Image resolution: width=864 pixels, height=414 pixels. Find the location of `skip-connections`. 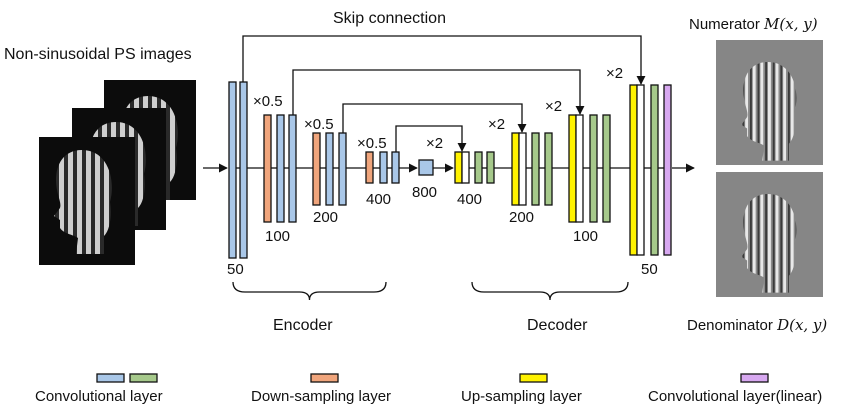

skip-connections is located at coordinates (444, 93).